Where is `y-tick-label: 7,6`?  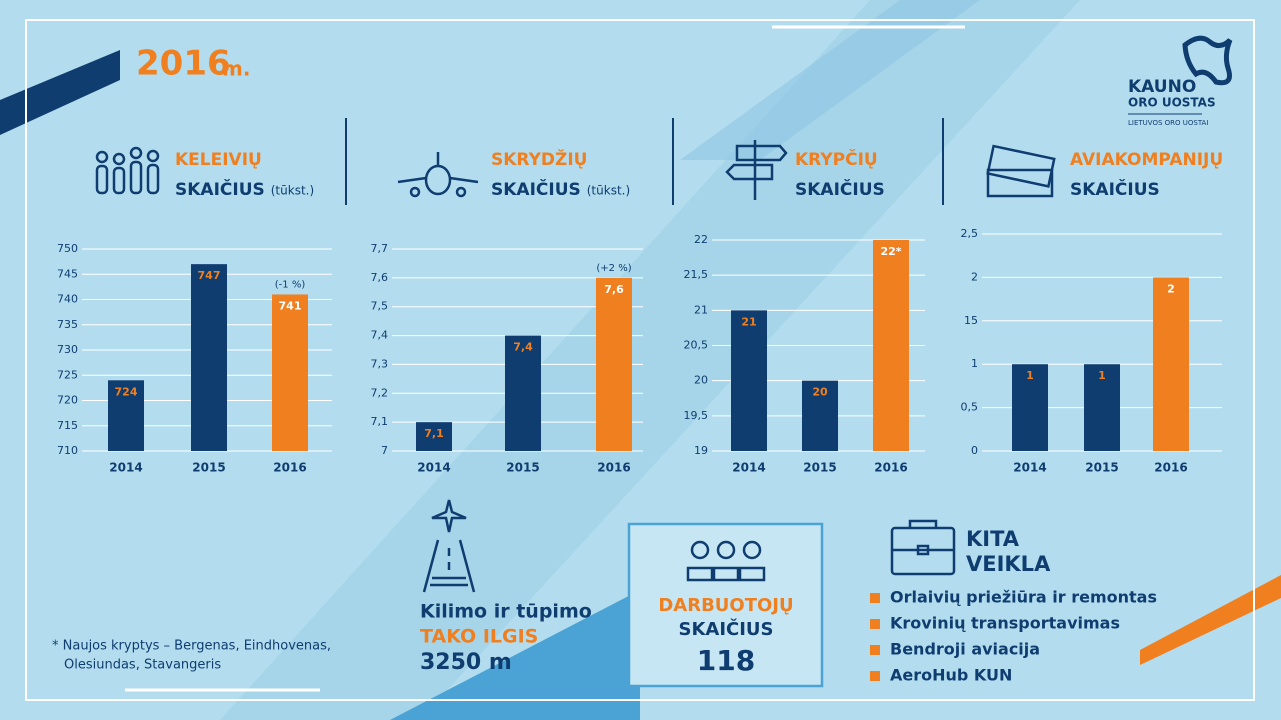 y-tick-label: 7,6 is located at coordinates (380, 277).